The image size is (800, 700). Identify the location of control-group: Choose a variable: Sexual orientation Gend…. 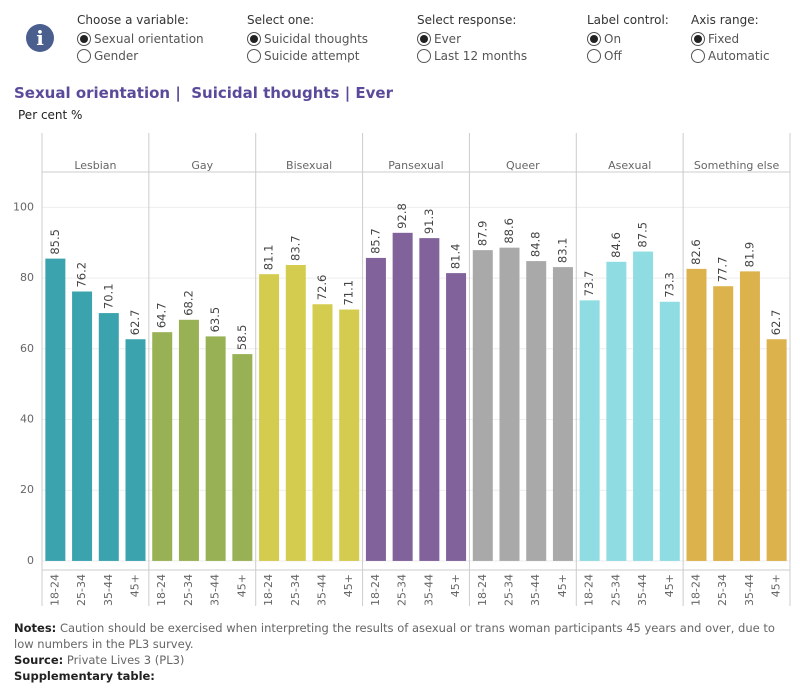
(140, 38).